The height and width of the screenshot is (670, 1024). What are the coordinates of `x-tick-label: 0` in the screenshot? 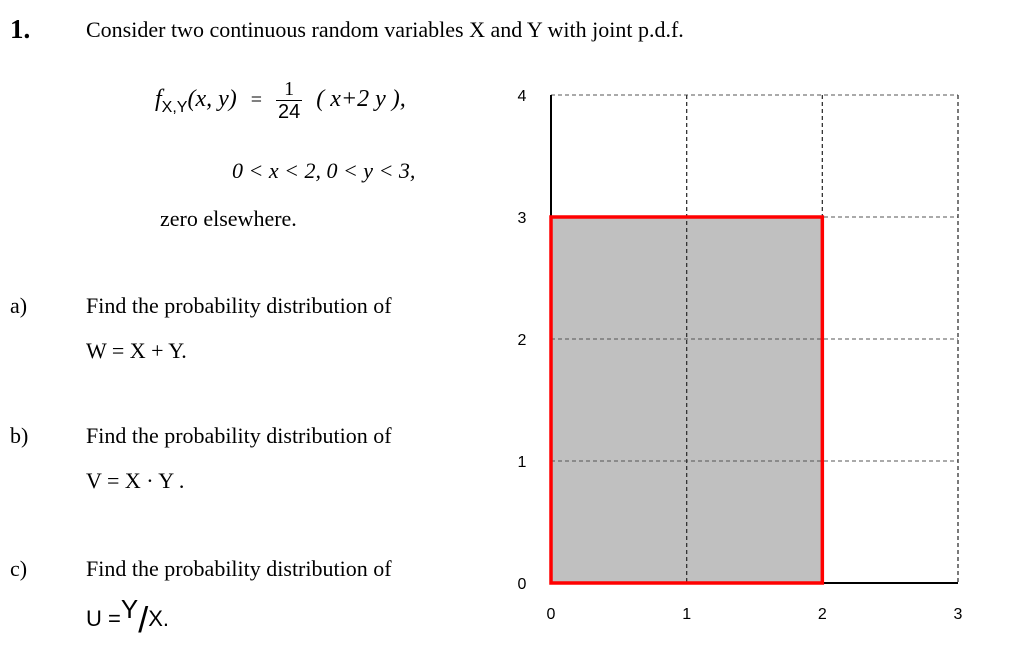 It's located at (551, 614).